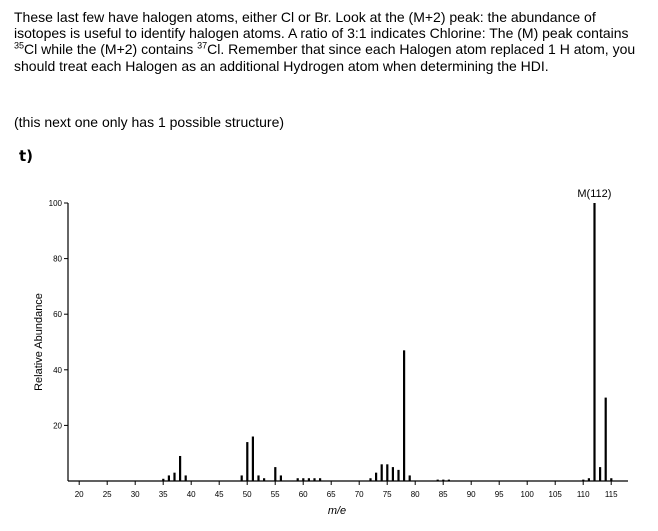  What do you see at coordinates (79, 494) in the screenshot?
I see `x-tick-label: 20` at bounding box center [79, 494].